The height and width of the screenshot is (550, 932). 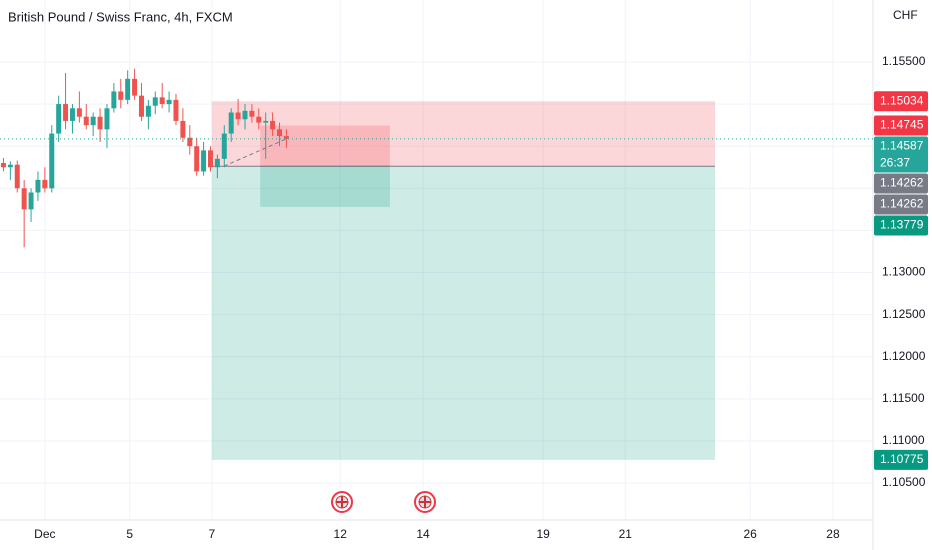 What do you see at coordinates (144, 158) in the screenshot?
I see `candles` at bounding box center [144, 158].